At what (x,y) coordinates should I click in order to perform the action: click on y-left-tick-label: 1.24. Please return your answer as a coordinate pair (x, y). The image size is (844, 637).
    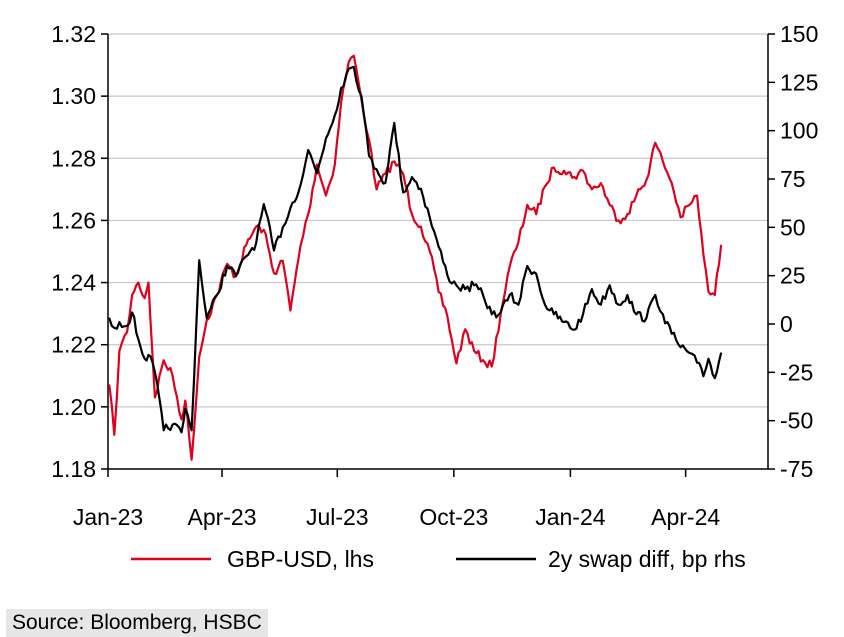
    Looking at the image, I should click on (73, 283).